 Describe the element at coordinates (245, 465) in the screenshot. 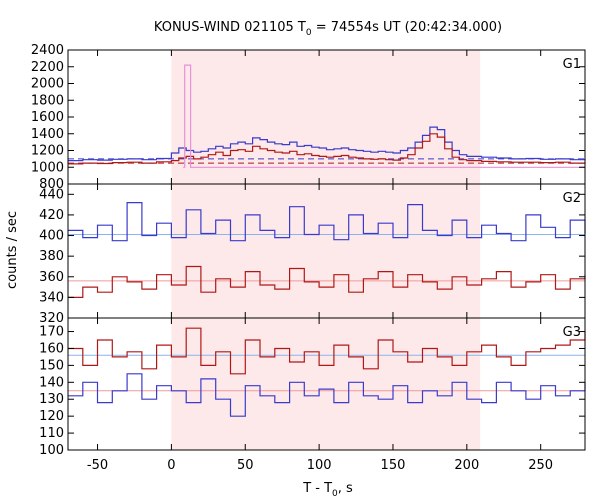

I see `x-tick-label: 50` at that location.